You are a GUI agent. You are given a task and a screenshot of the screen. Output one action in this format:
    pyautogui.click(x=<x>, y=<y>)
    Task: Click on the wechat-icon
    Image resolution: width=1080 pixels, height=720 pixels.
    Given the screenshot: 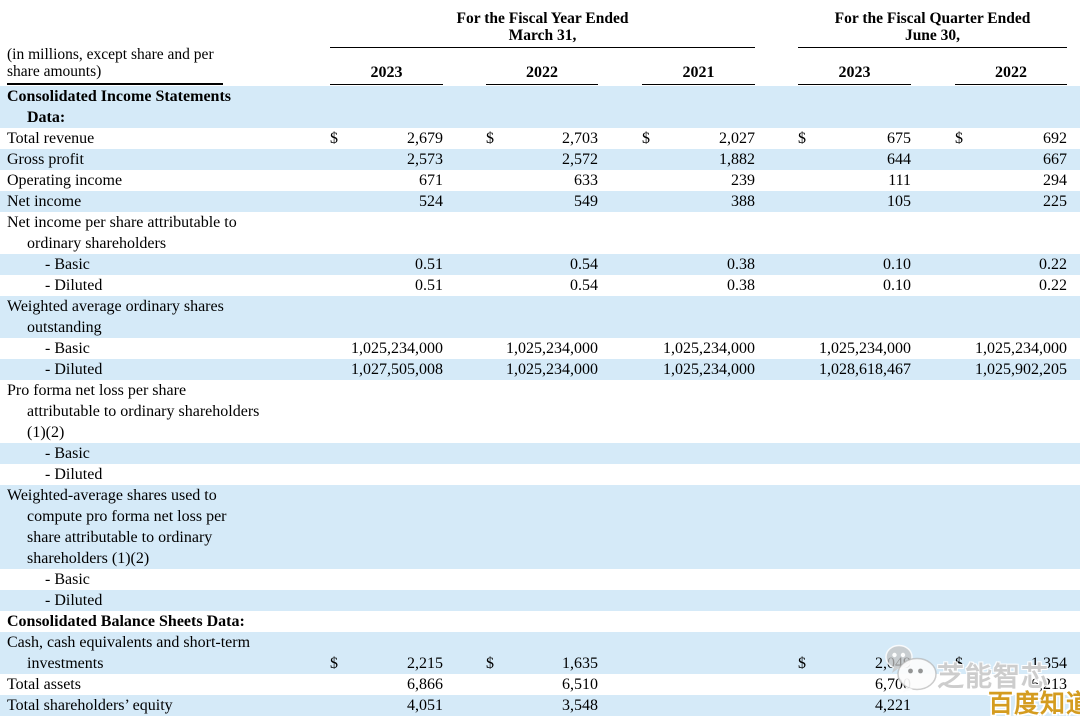 What is the action you would take?
    pyautogui.click(x=911, y=668)
    